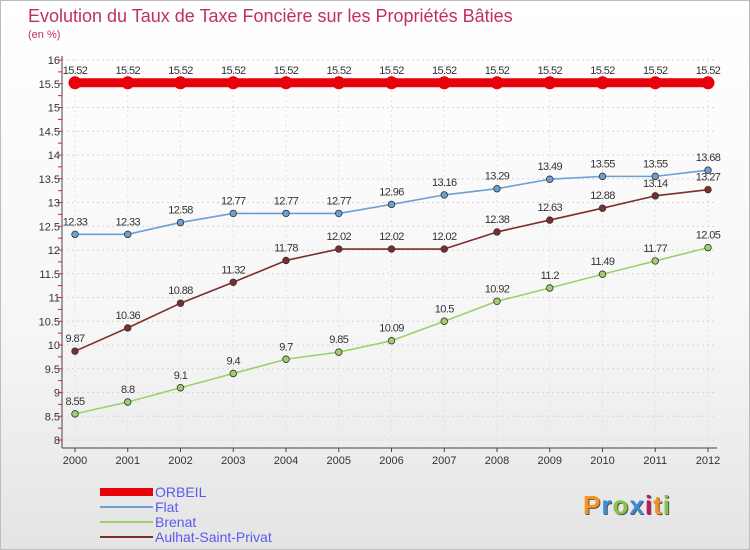  Describe the element at coordinates (54, 204) in the screenshot. I see `y-tick-label: 13` at that location.